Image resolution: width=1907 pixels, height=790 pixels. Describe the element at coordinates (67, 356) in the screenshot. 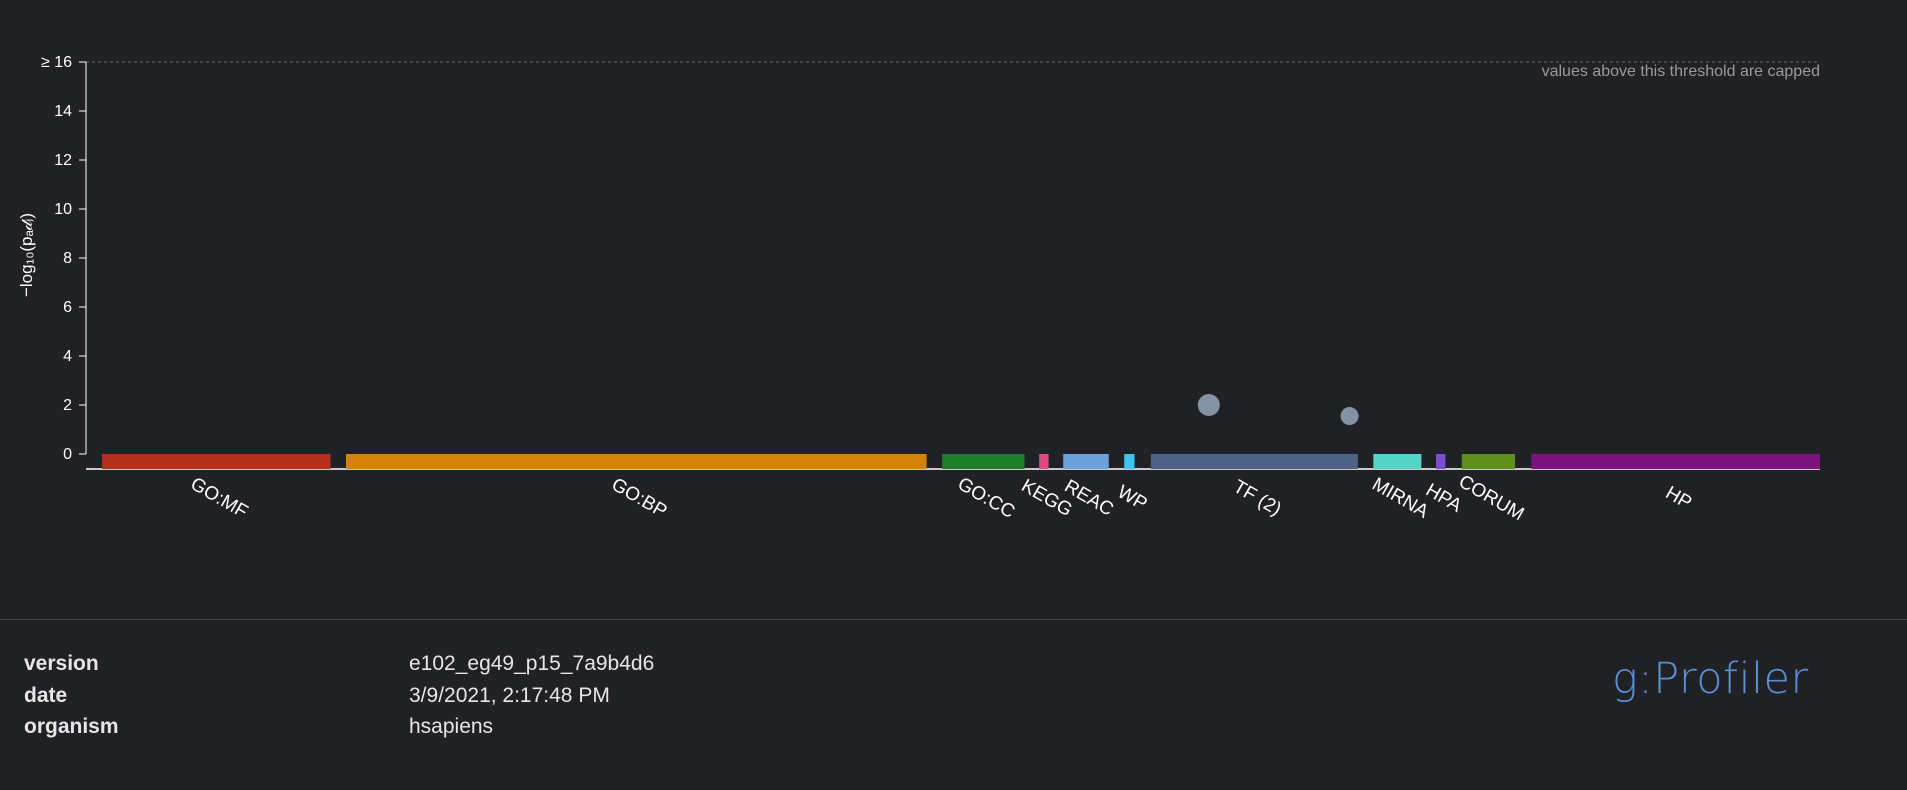

I see `y-tick-label: 4` at that location.